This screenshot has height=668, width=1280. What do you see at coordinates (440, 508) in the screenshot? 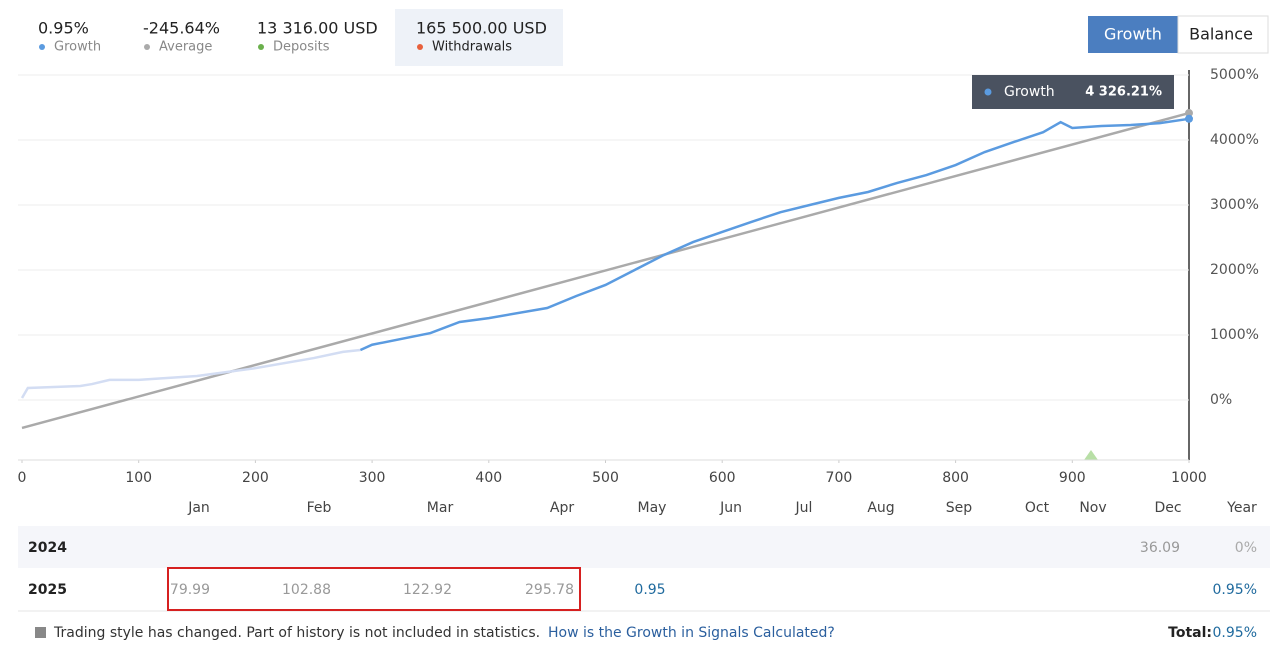
I see `month-header: Mar` at bounding box center [440, 508].